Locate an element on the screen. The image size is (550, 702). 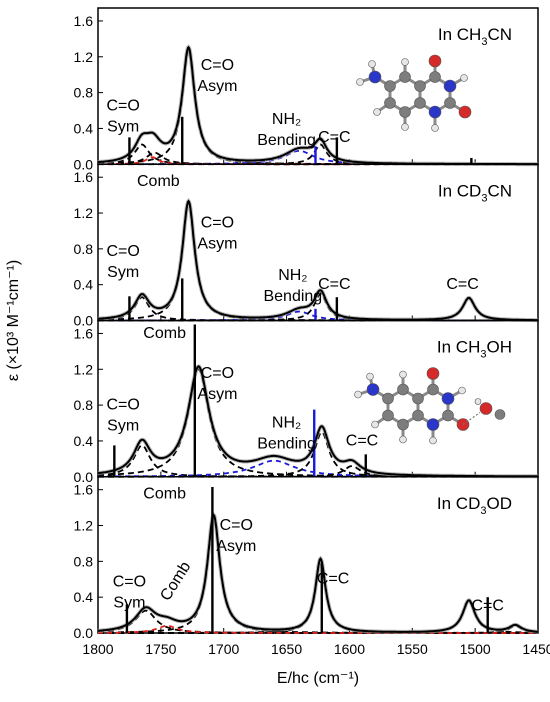
experimental-spectrum is located at coordinates (318, 421).